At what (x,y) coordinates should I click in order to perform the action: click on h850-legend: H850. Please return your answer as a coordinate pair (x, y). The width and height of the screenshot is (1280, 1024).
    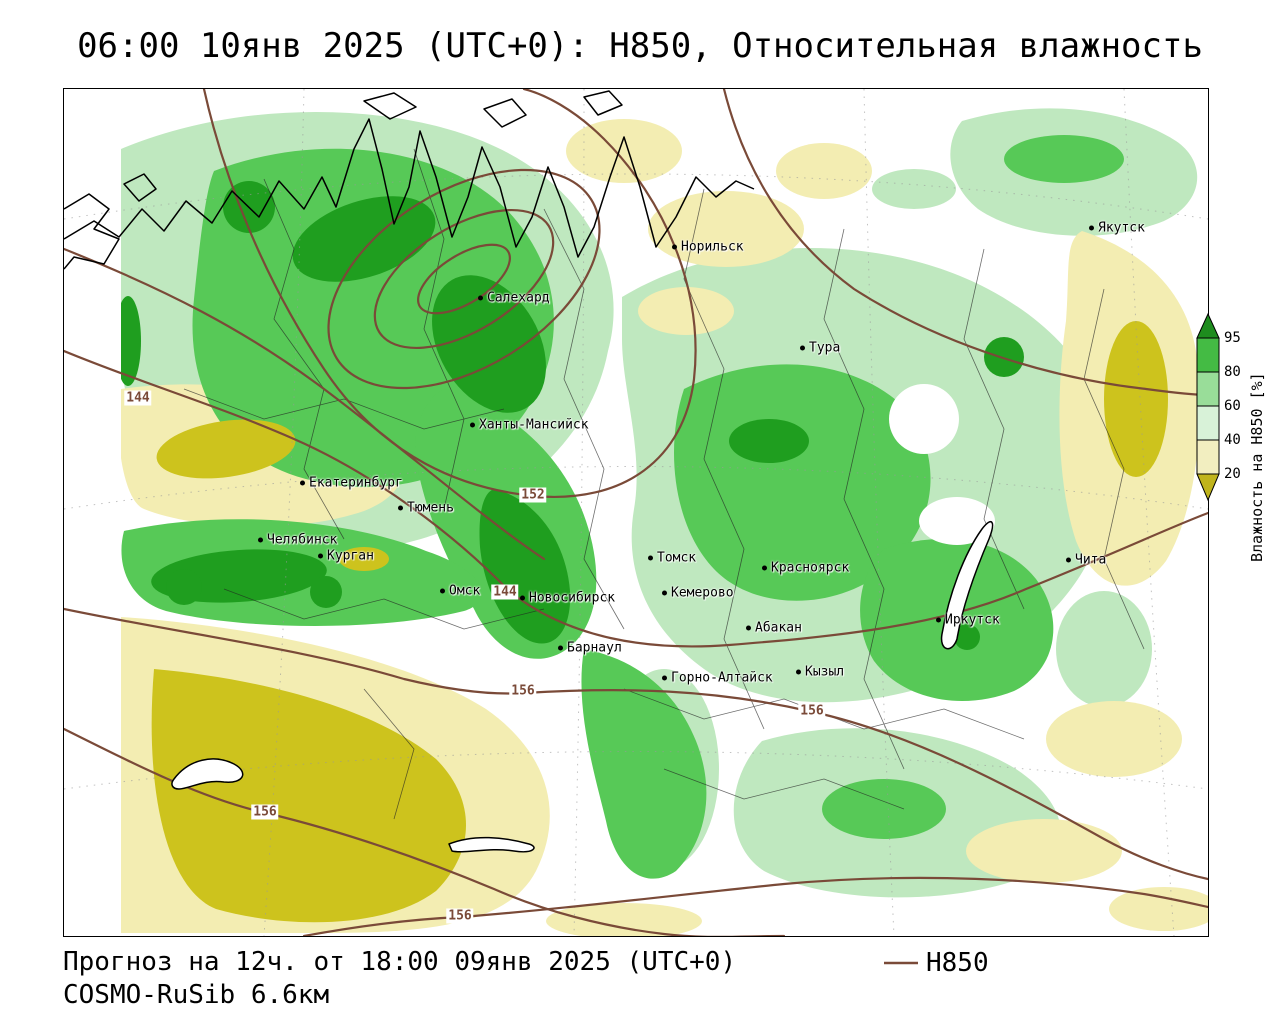
    Looking at the image, I should click on (935, 963).